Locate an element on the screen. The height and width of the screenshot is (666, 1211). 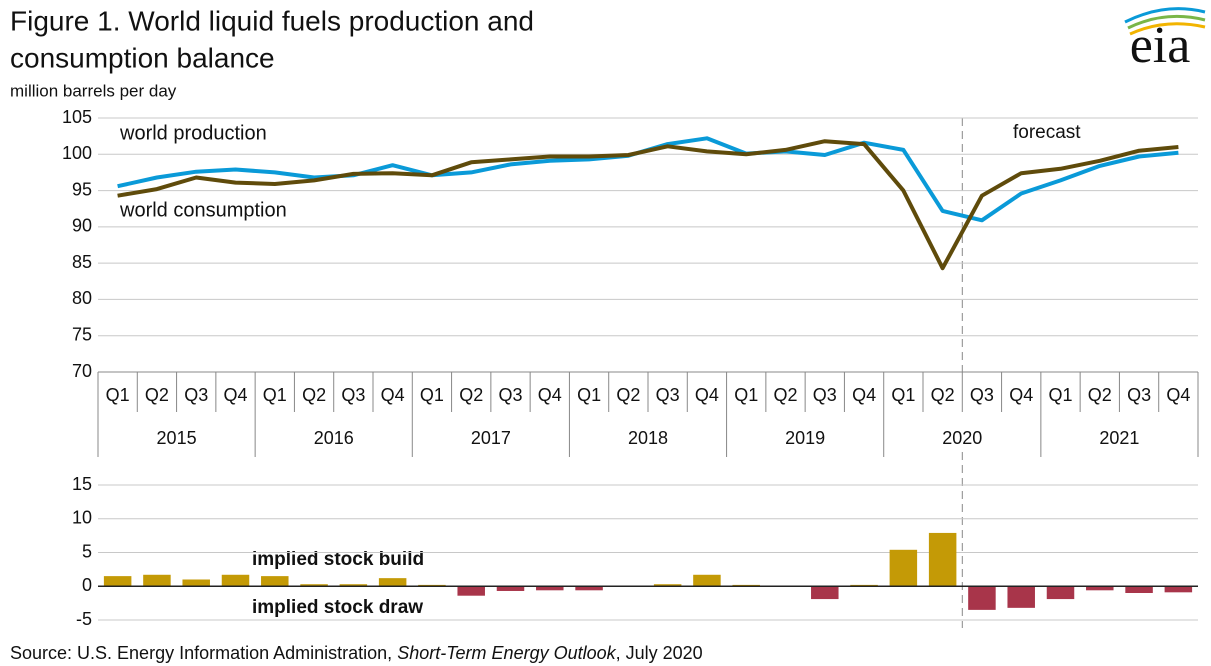
y-tick-label: 5 is located at coordinates (87, 551).